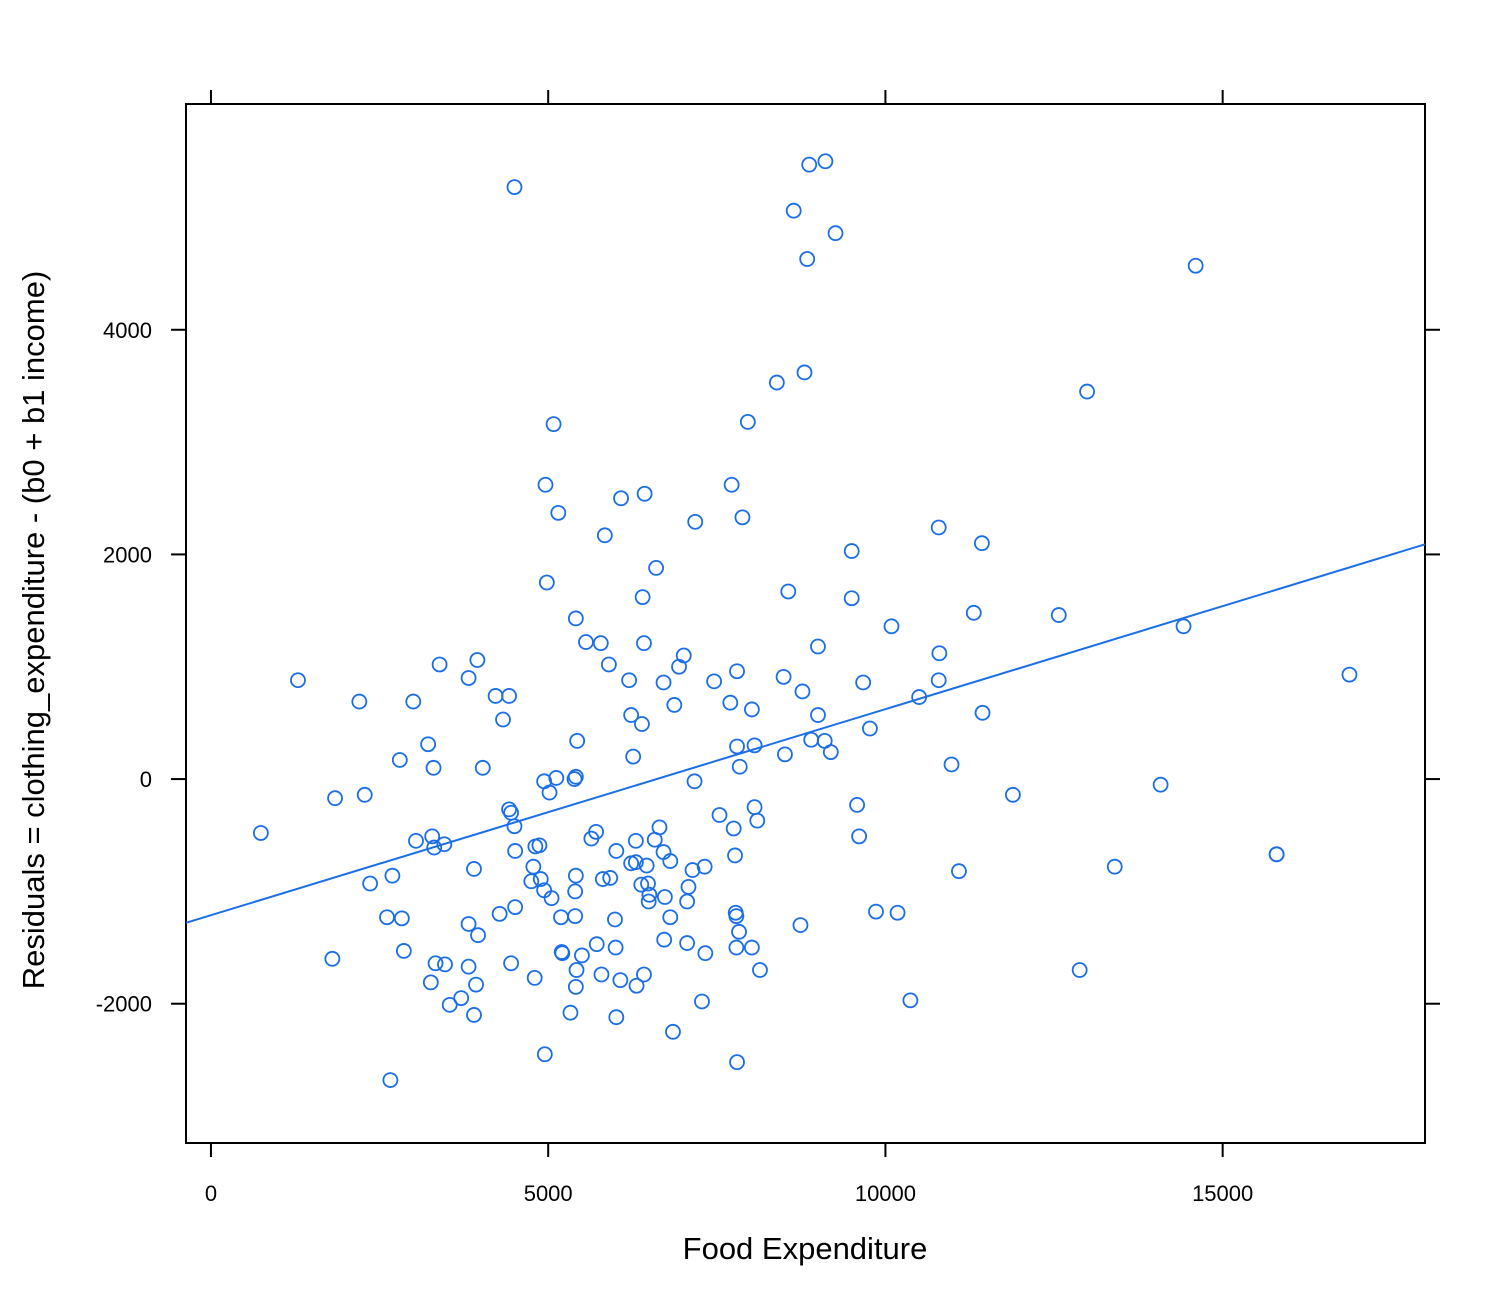 The width and height of the screenshot is (1512, 1301). I want to click on y-tick-label: 2000, so click(127, 554).